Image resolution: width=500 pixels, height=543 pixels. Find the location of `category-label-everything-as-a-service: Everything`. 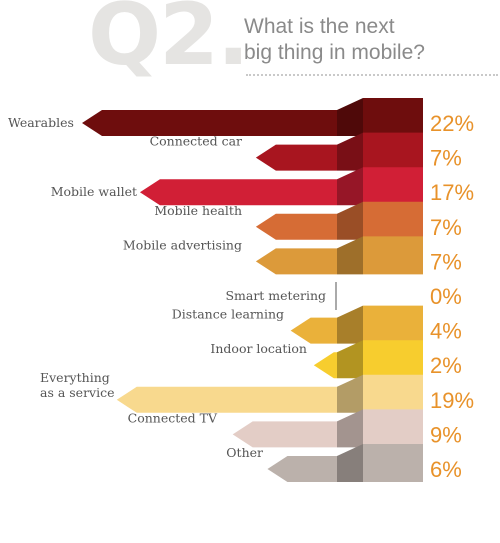

category-label-everything-as-a-service: Everything is located at coordinates (75, 377).